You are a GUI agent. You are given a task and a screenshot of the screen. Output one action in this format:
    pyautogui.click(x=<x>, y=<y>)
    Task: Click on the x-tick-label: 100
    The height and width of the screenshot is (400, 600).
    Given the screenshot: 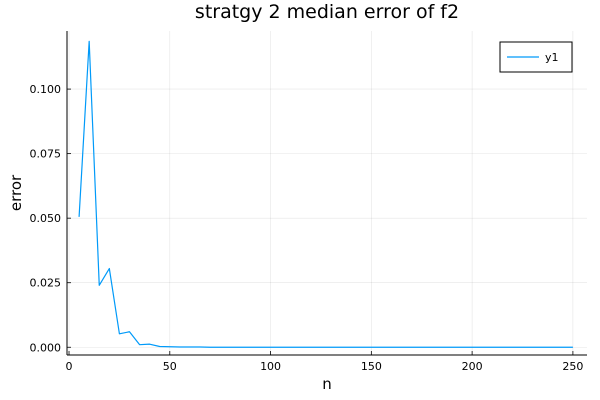 What is the action you would take?
    pyautogui.click(x=270, y=366)
    